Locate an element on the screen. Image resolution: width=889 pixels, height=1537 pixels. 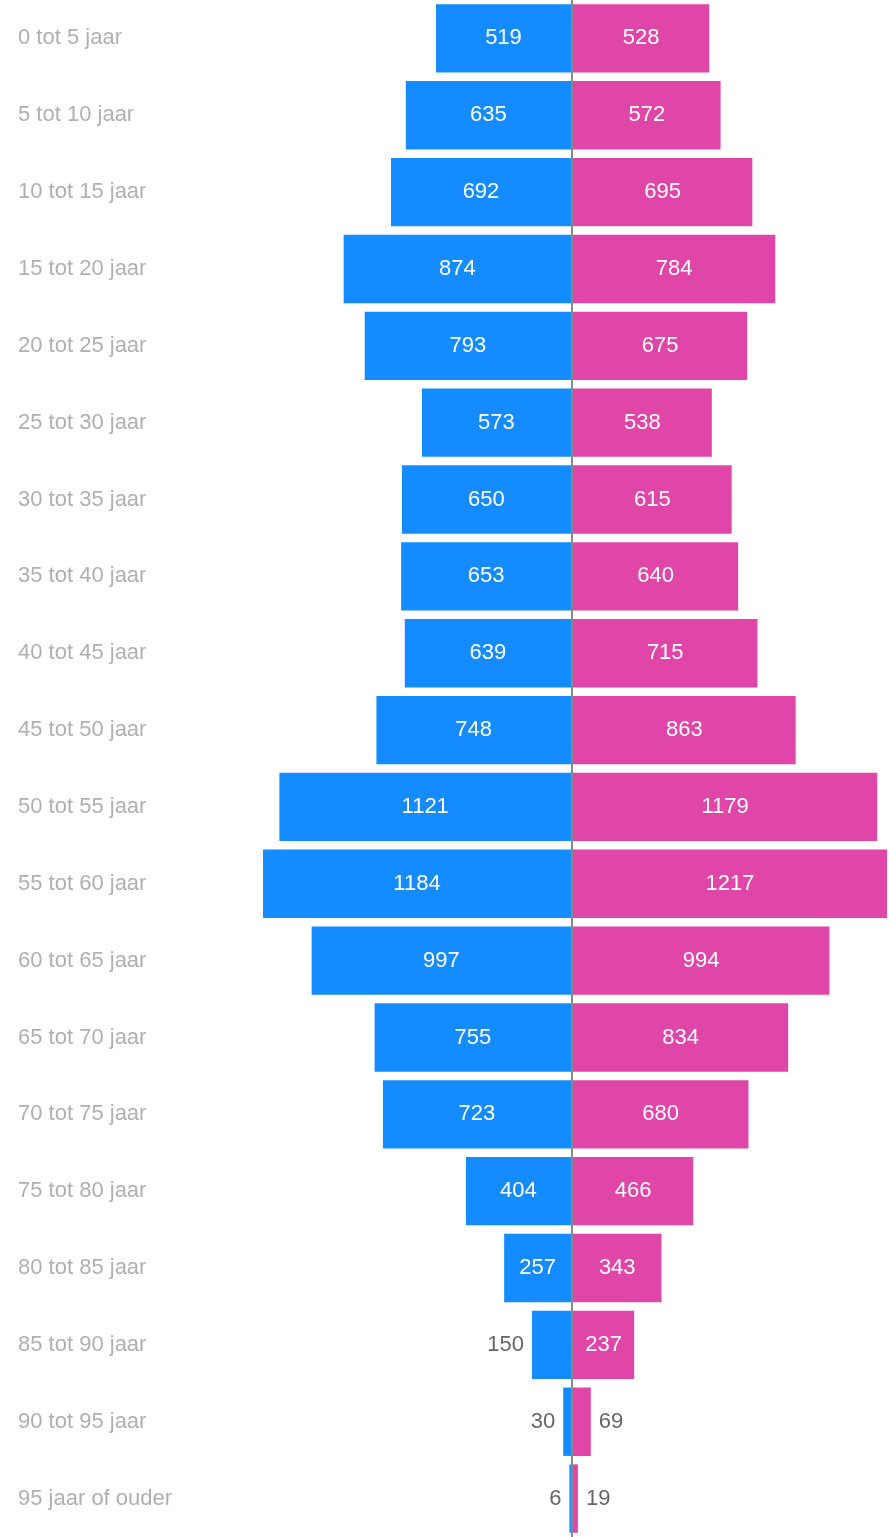
data-label: 6 is located at coordinates (555, 1497).